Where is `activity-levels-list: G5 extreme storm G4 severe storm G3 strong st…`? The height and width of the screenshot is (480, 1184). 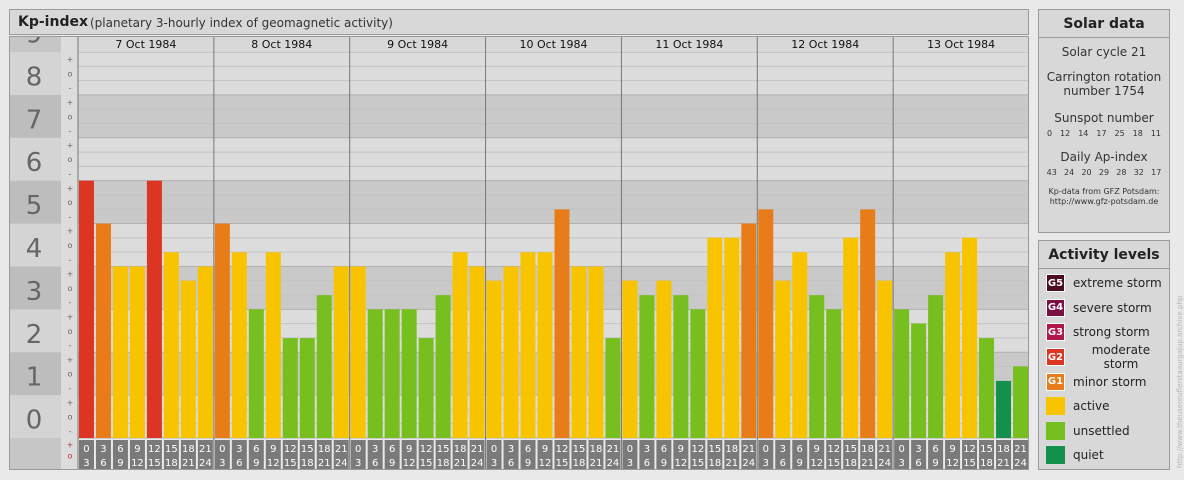 activity-levels-list: G5 extreme storm G4 severe storm G3 strong st… is located at coordinates (1104, 368).